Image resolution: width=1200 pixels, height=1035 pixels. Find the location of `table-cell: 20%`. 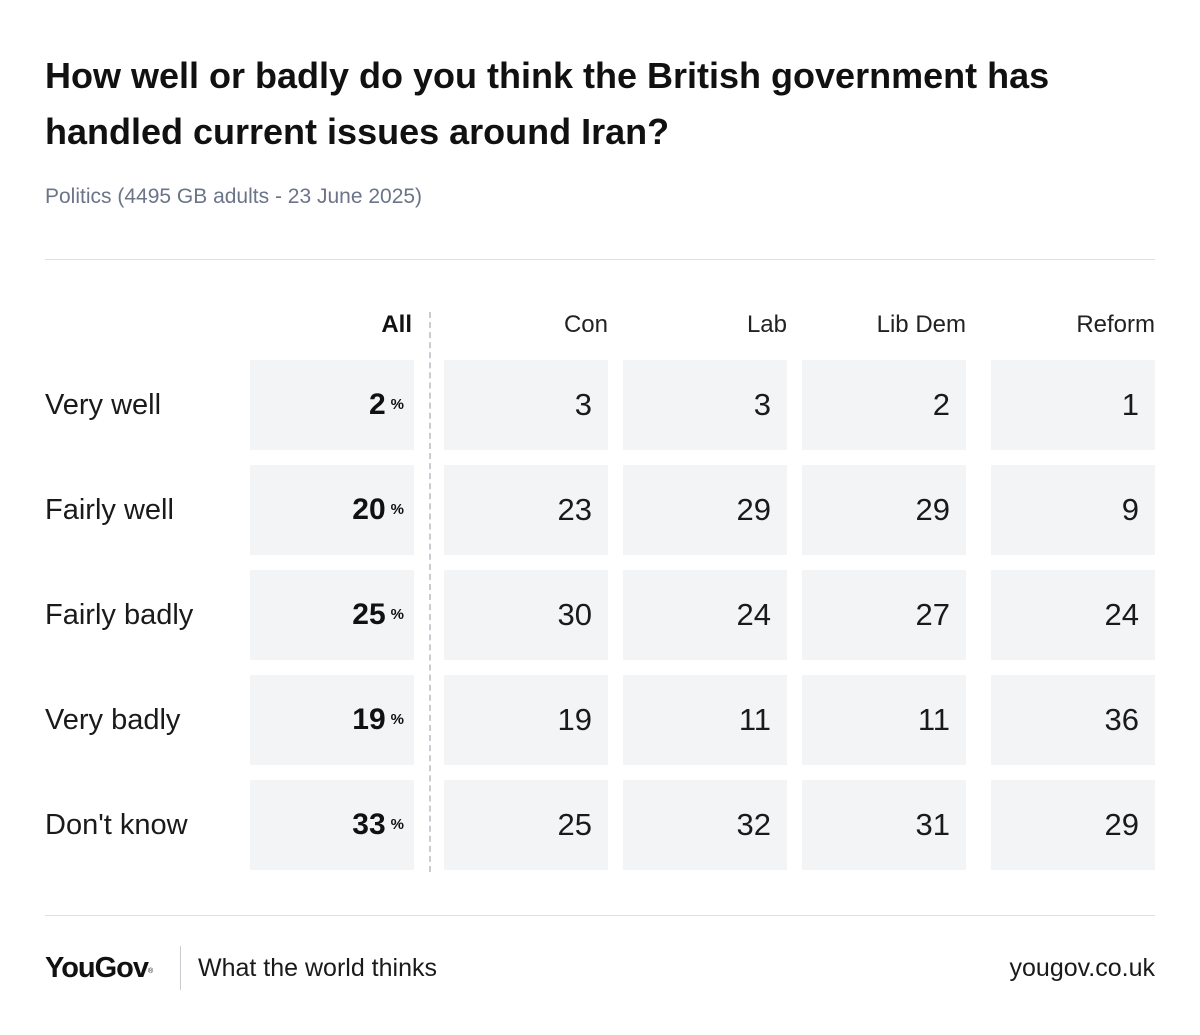

table-cell: 20% is located at coordinates (332, 510).